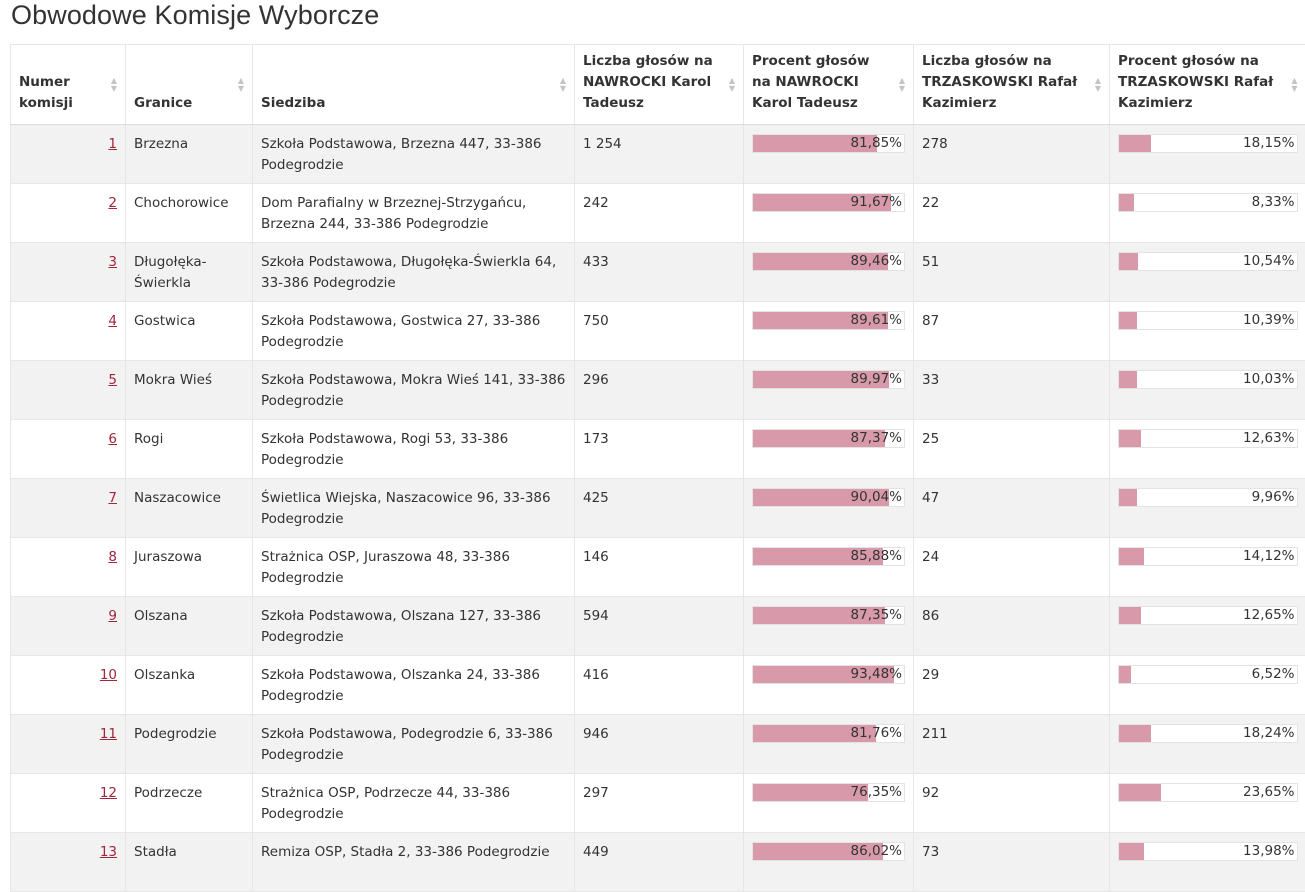  I want to click on cell-nawrocki-votes: 1 254, so click(659, 154).